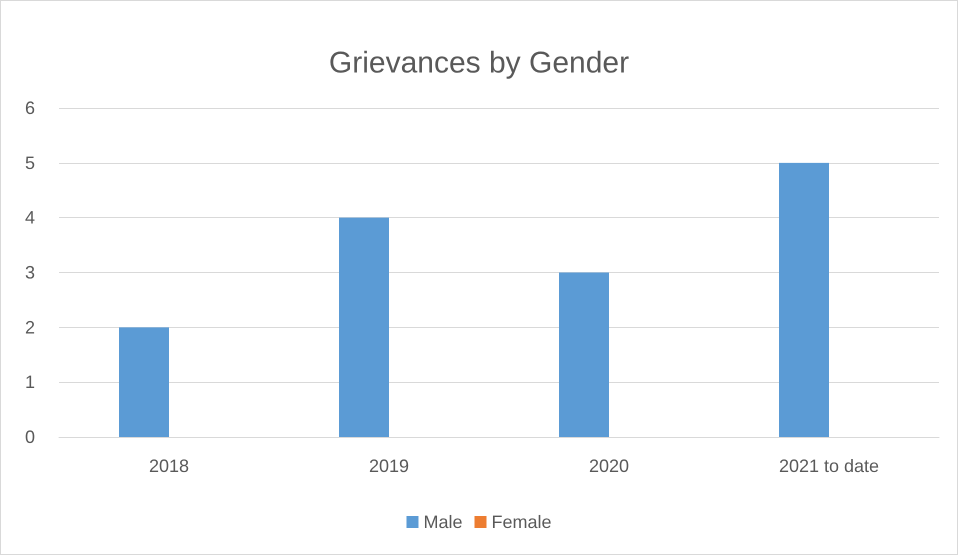  What do you see at coordinates (29, 437) in the screenshot?
I see `y-tick-label: 0` at bounding box center [29, 437].